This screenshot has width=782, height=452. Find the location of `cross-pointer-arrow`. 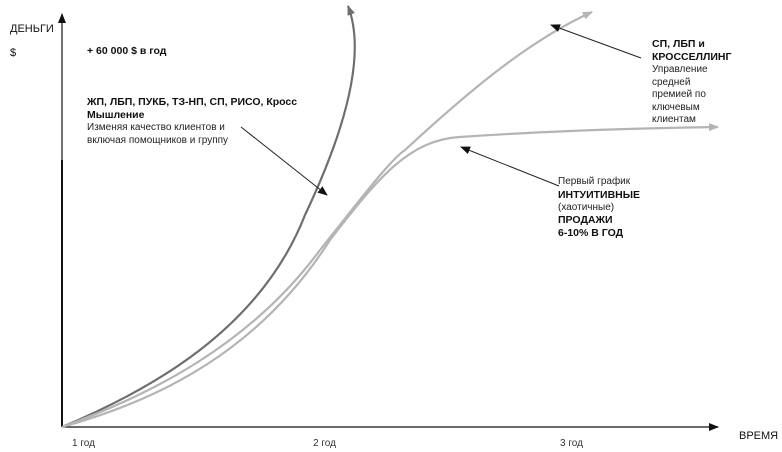

cross-pointer-arrow is located at coordinates (596, 41).